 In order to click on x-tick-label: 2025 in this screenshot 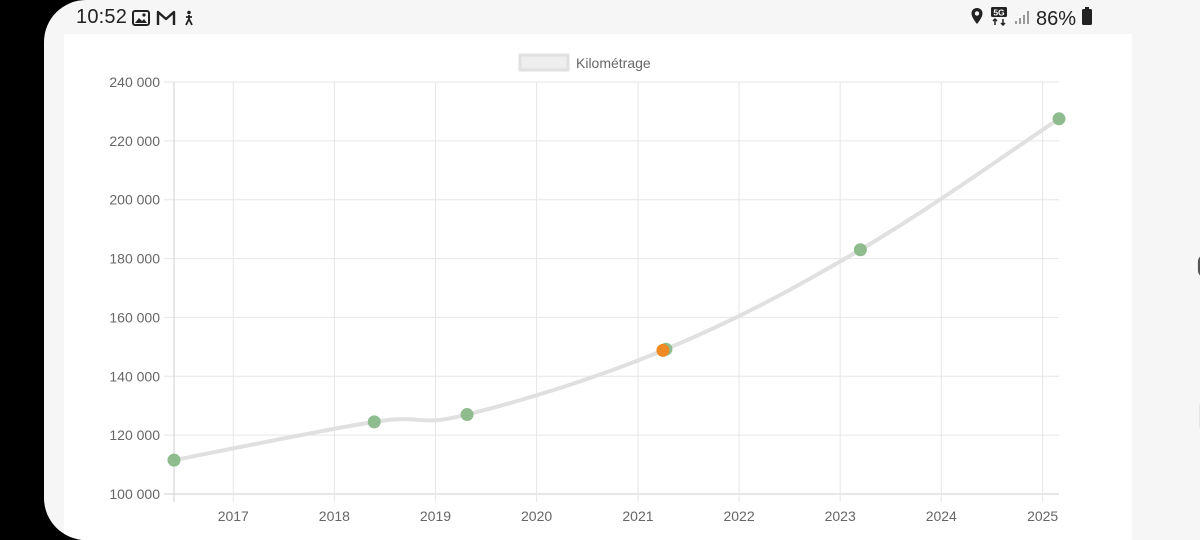, I will do `click(1042, 516)`.